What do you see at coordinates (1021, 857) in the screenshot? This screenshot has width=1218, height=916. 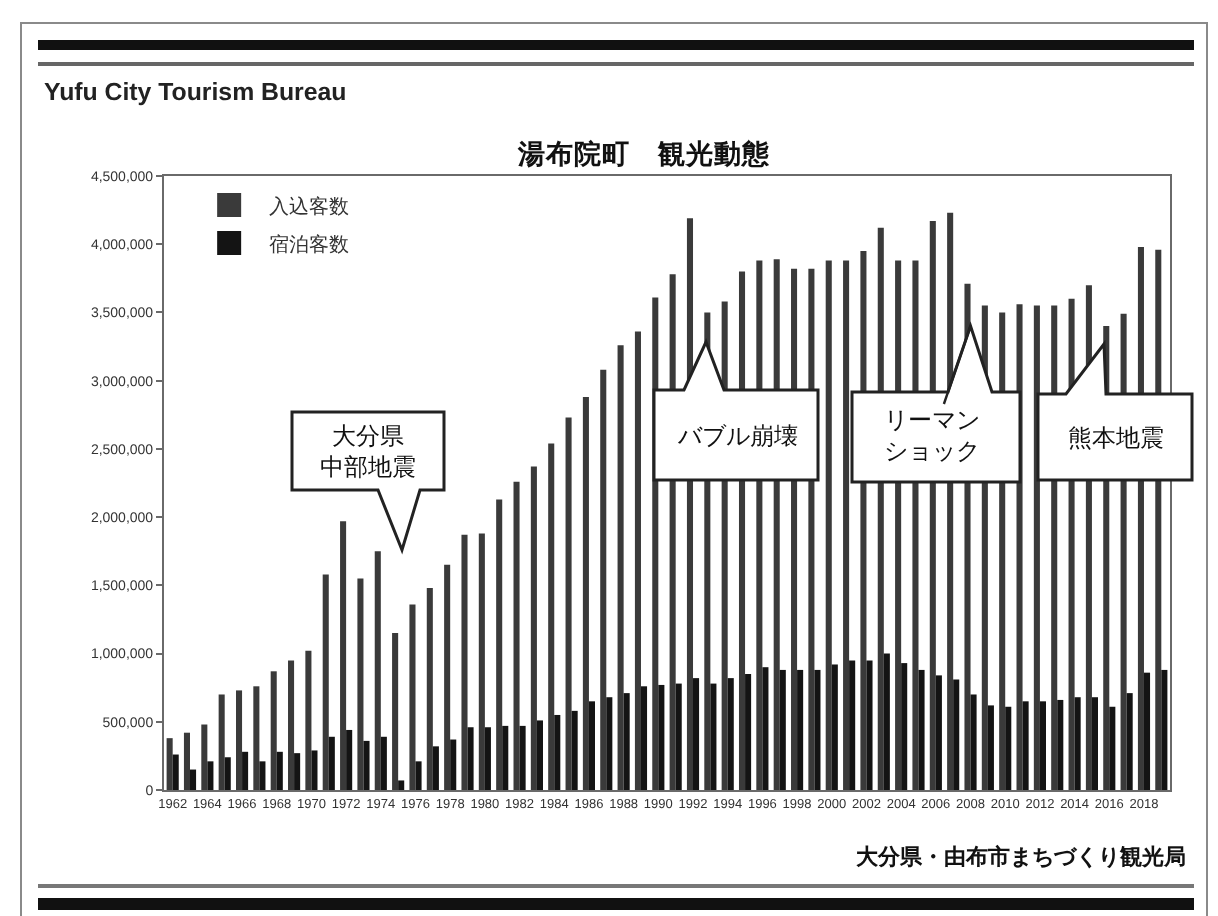 I see `text: 大分県・由布市まちづくり観光局` at bounding box center [1021, 857].